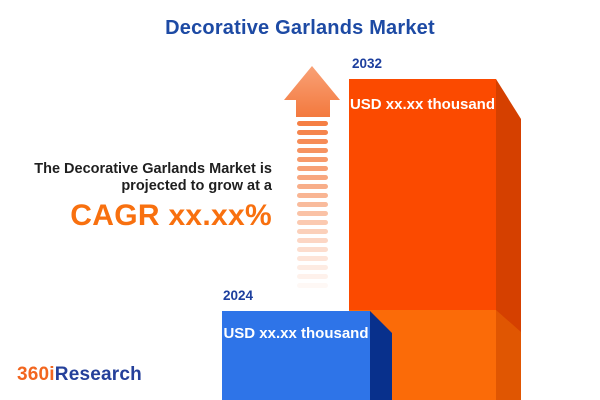 This screenshot has width=600, height=400. I want to click on brand-logo-prefix: 360i, so click(36, 374).